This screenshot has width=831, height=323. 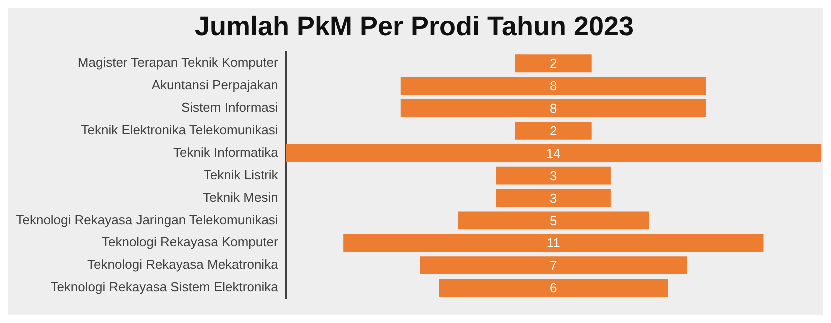 I want to click on category-label: Teknologi Rekayasa Jaringan Telekomunikasi, so click(x=147, y=220).